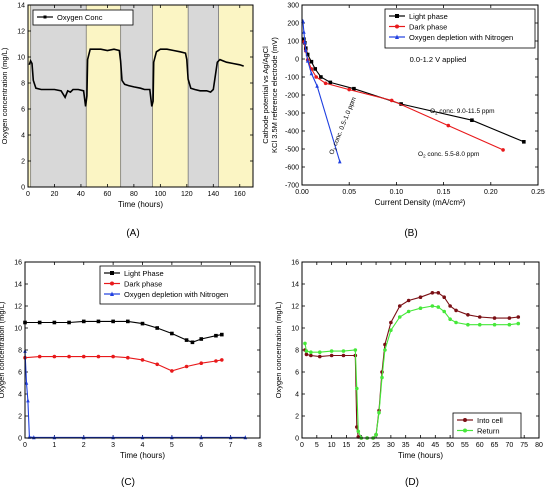 This screenshot has height=492, width=550. Describe the element at coordinates (428, 16) in the screenshot. I see `legend-label: Light phase` at that location.